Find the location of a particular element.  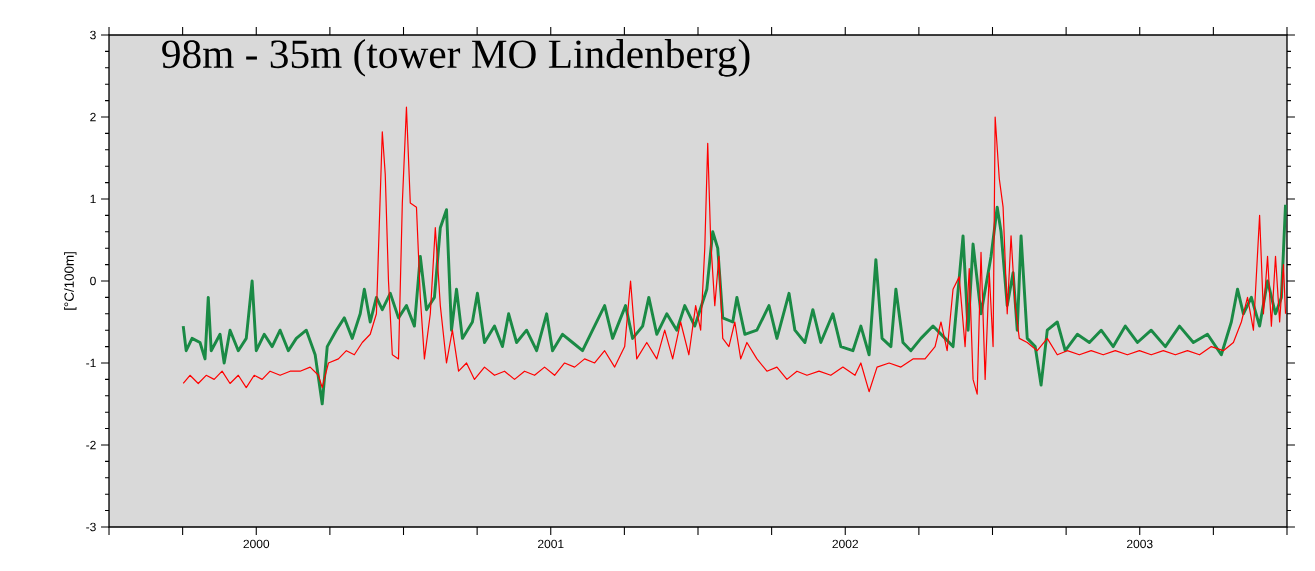

y-tick-label: 3 is located at coordinates (93, 35).